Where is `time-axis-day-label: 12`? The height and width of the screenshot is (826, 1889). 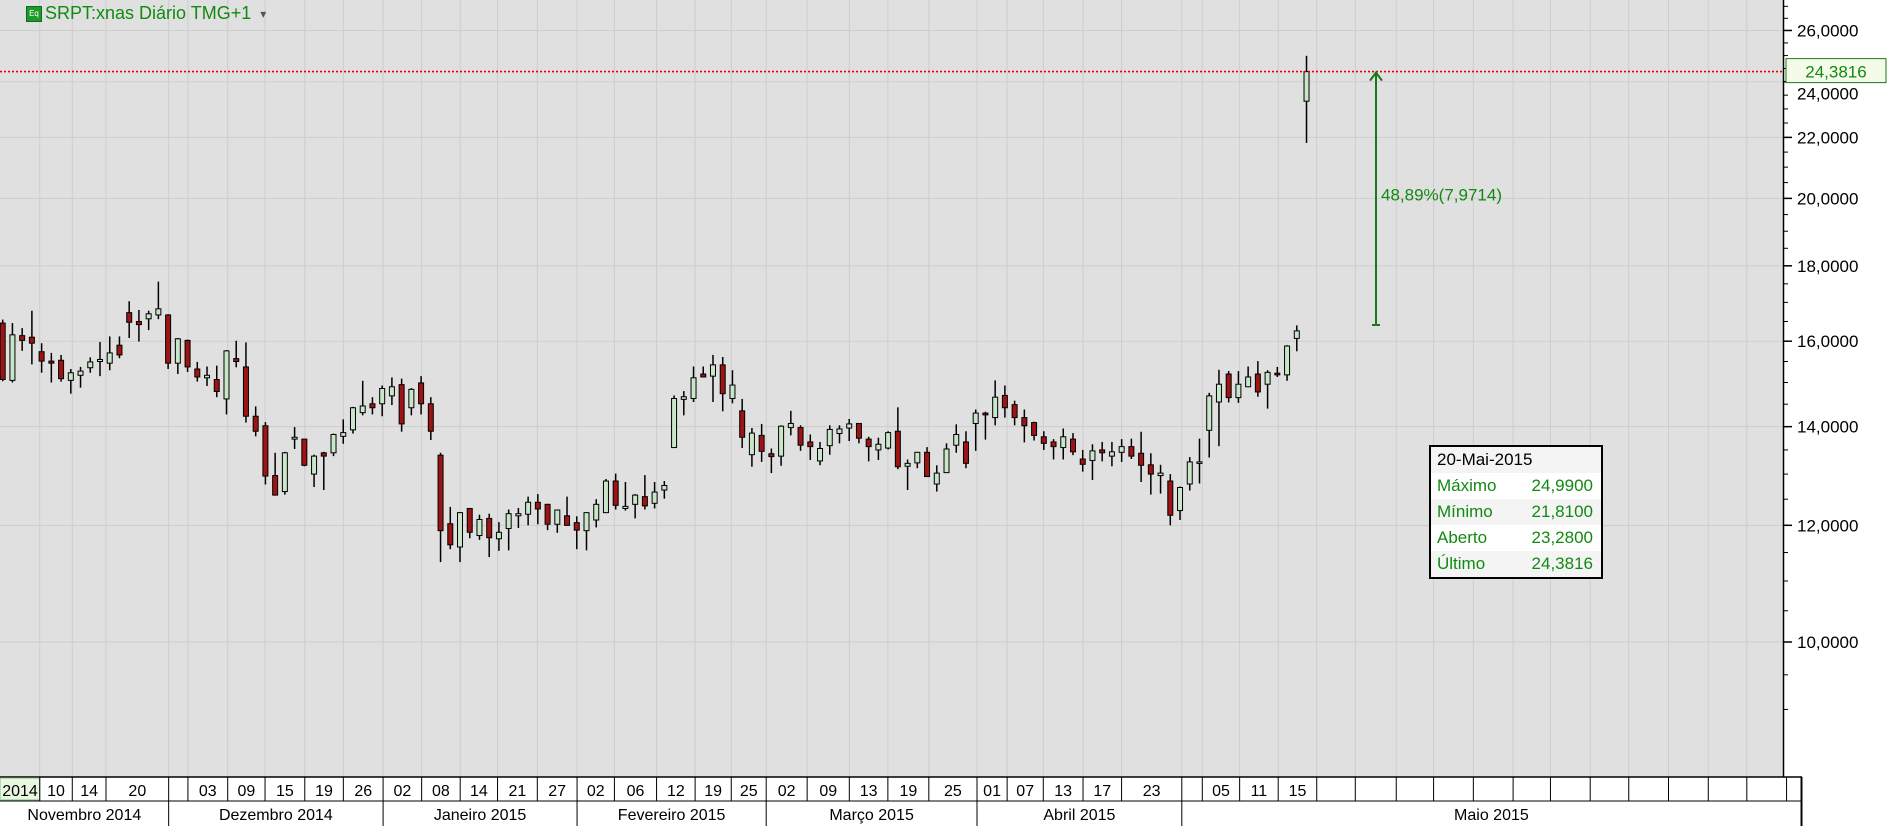
time-axis-day-label: 12 is located at coordinates (676, 791).